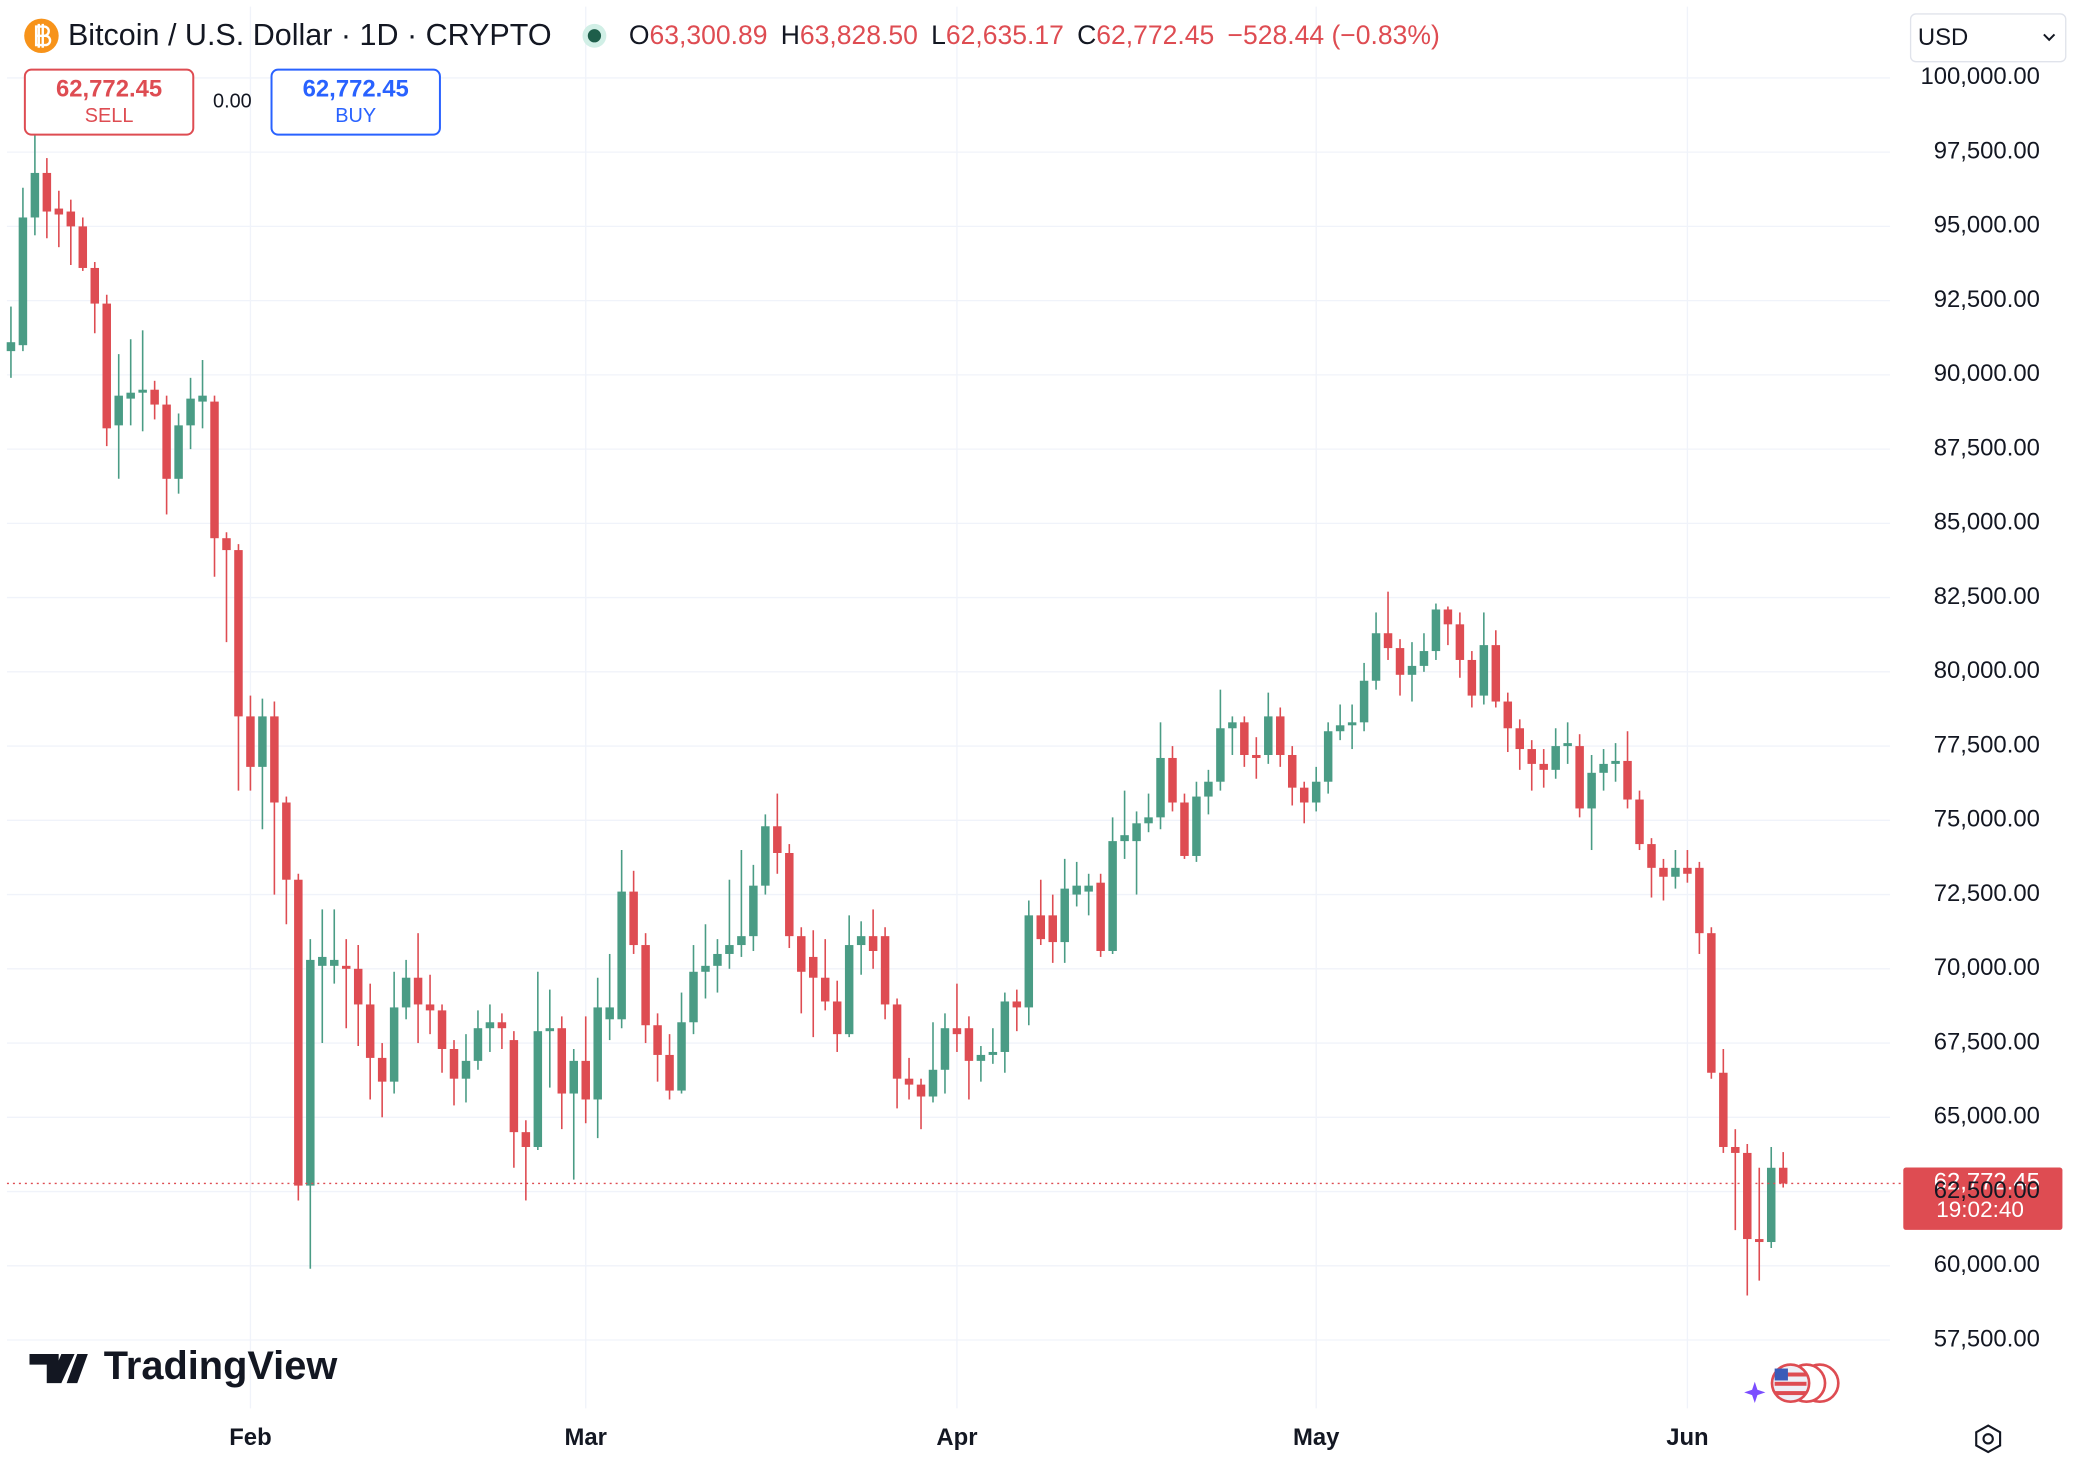 Image resolution: width=2080 pixels, height=1468 pixels. Describe the element at coordinates (1987, 1116) in the screenshot. I see `y-tick-label: 65,000.00` at that location.